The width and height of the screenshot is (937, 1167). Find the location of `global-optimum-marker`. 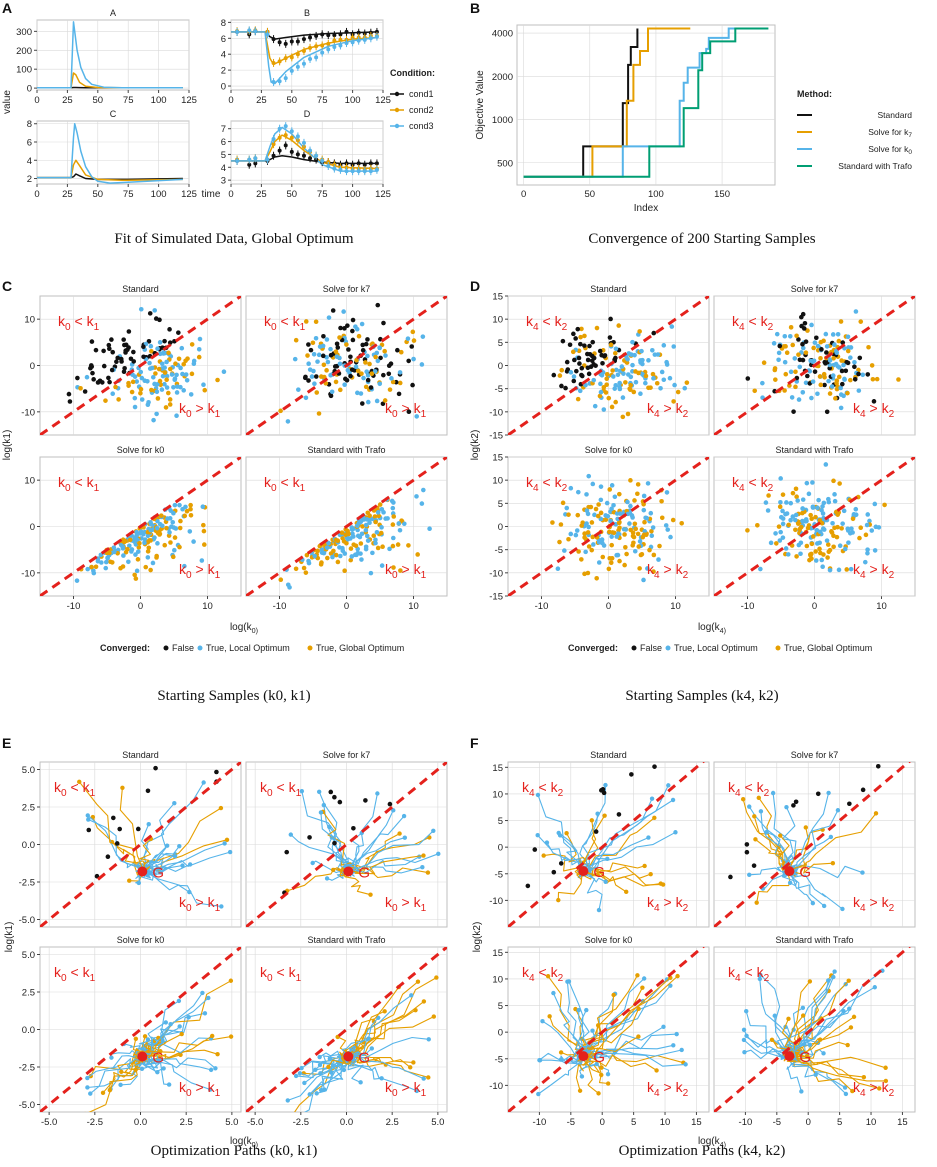

global-optimum-marker is located at coordinates (142, 871).